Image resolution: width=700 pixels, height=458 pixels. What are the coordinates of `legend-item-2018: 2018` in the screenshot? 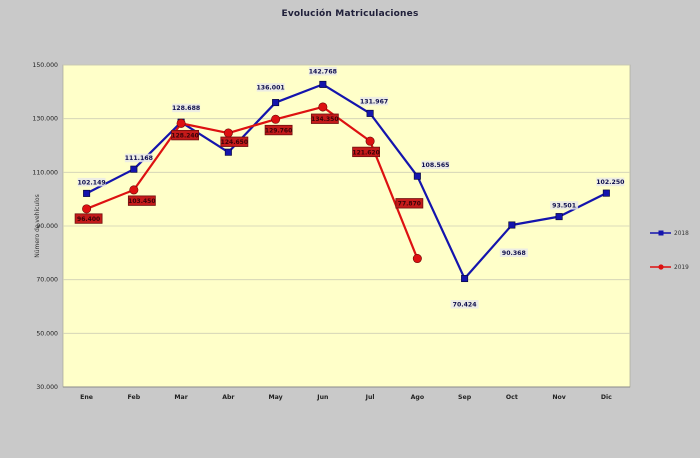 It's located at (669, 233).